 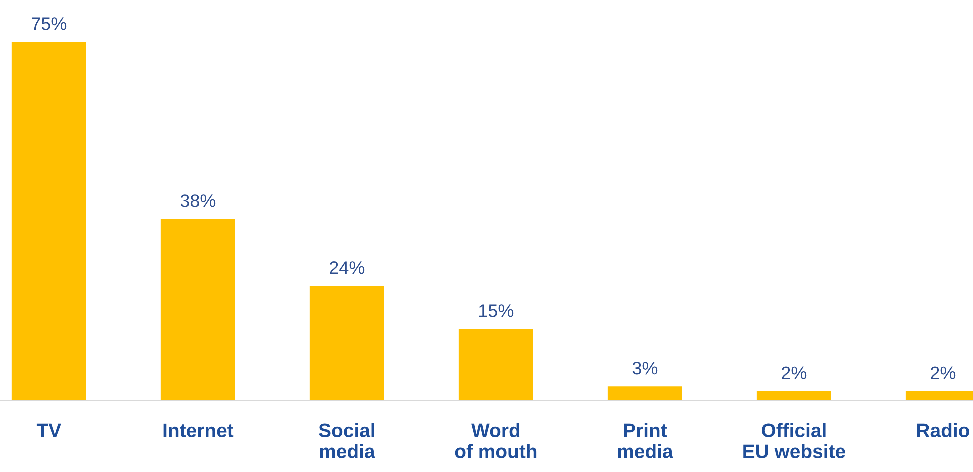 What do you see at coordinates (496, 440) in the screenshot?
I see `x-tick-label: Word of mouth` at bounding box center [496, 440].